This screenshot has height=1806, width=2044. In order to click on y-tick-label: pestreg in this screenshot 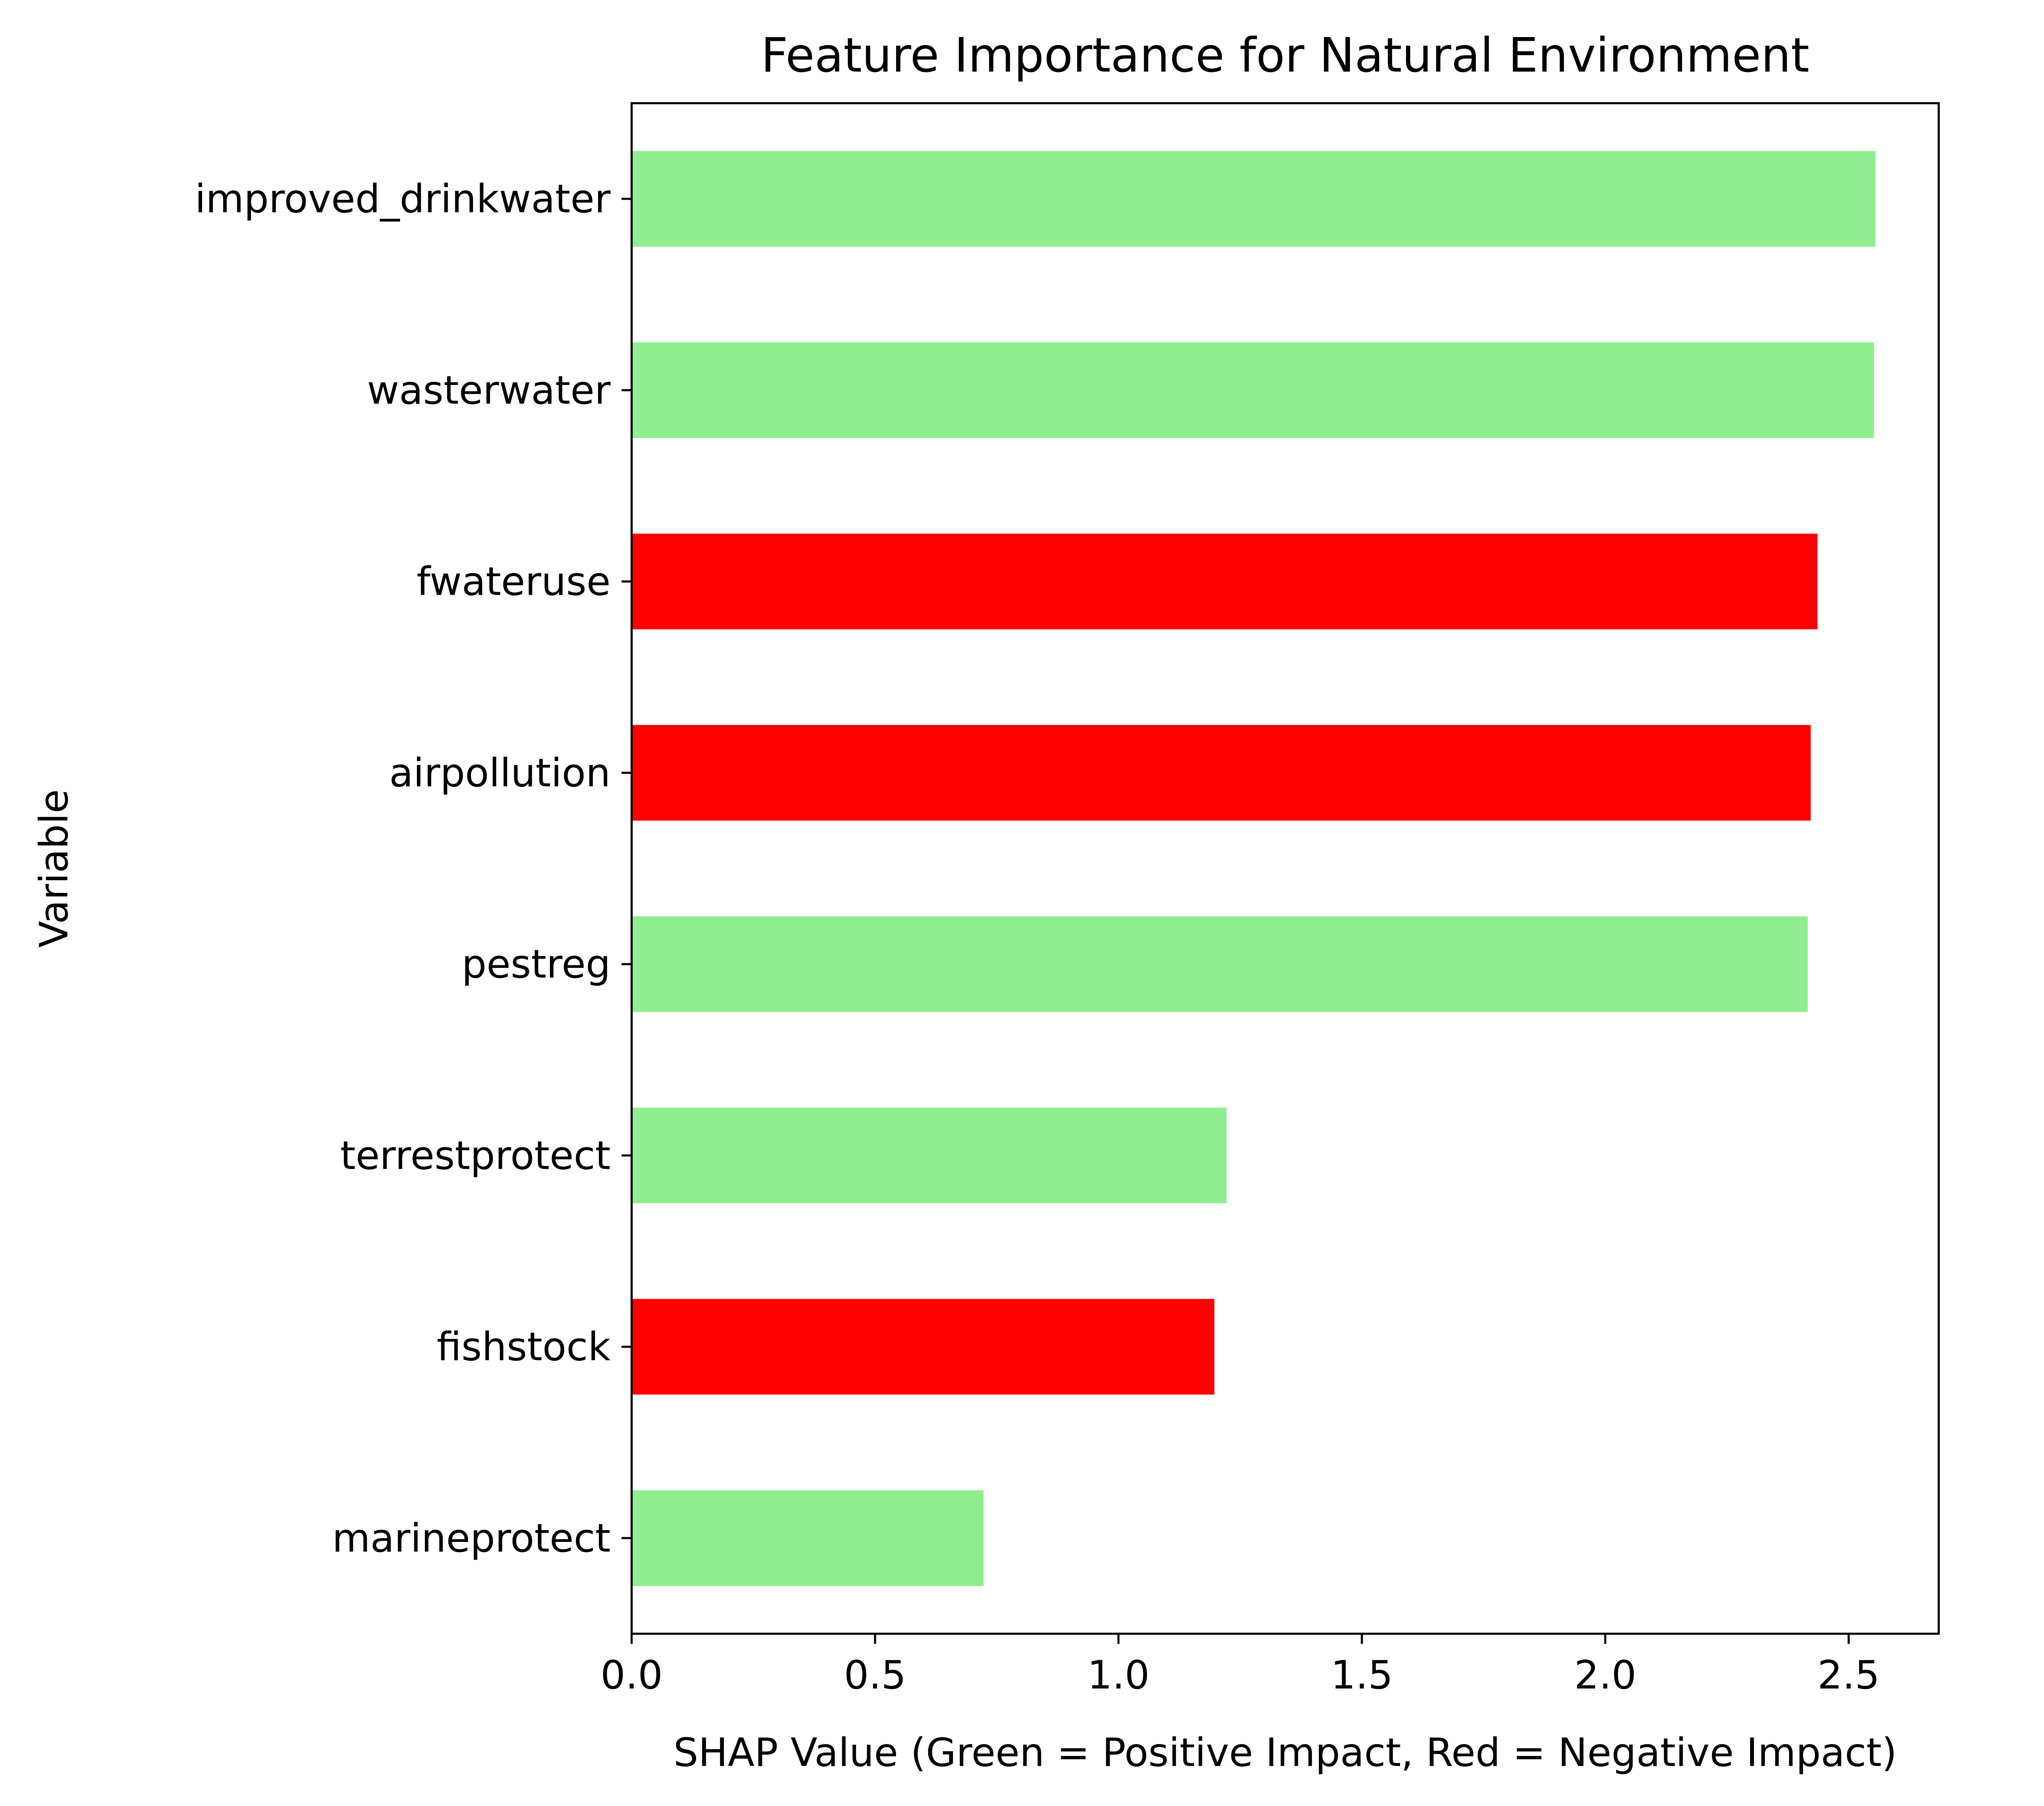, I will do `click(536, 964)`.